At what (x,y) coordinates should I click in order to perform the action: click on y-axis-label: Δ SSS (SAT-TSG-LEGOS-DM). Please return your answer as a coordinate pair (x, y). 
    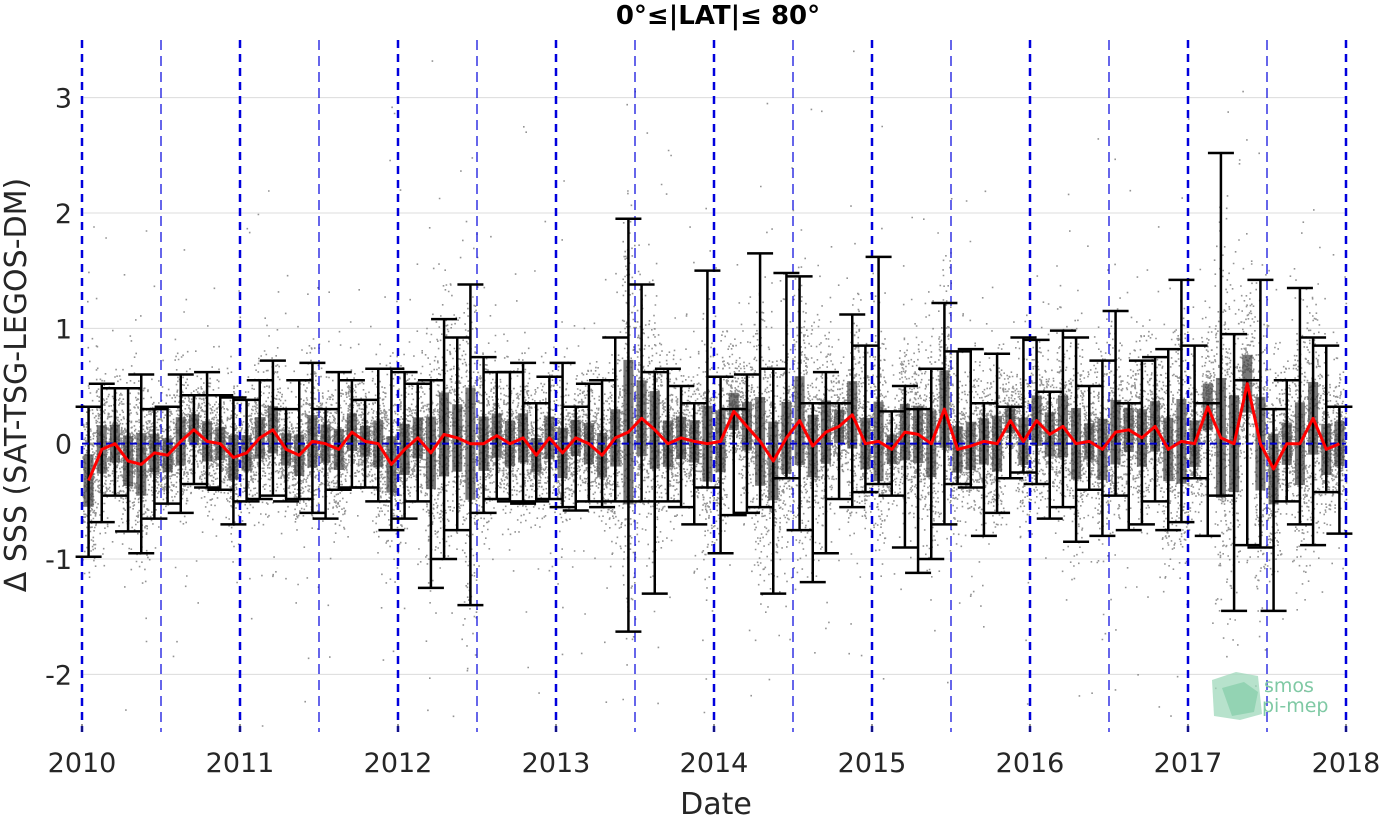
    Looking at the image, I should click on (17, 385).